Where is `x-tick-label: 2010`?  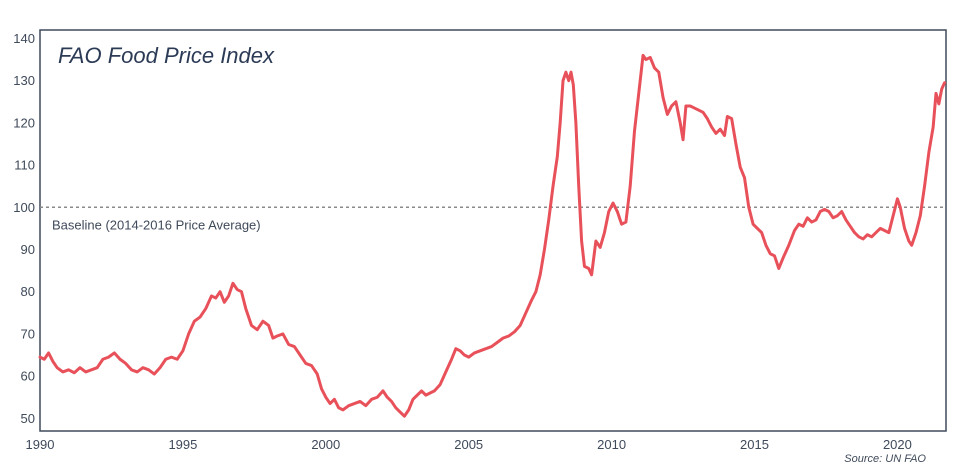
x-tick-label: 2010 is located at coordinates (611, 444).